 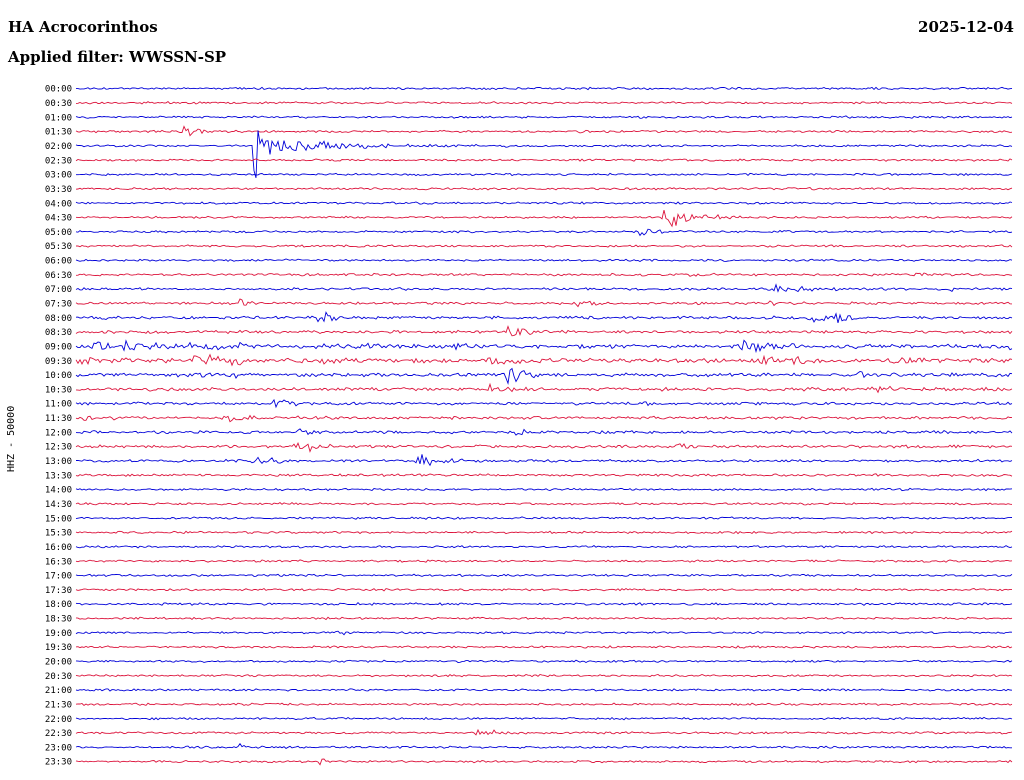 I want to click on row-time-label: 20:30, so click(x=58, y=677).